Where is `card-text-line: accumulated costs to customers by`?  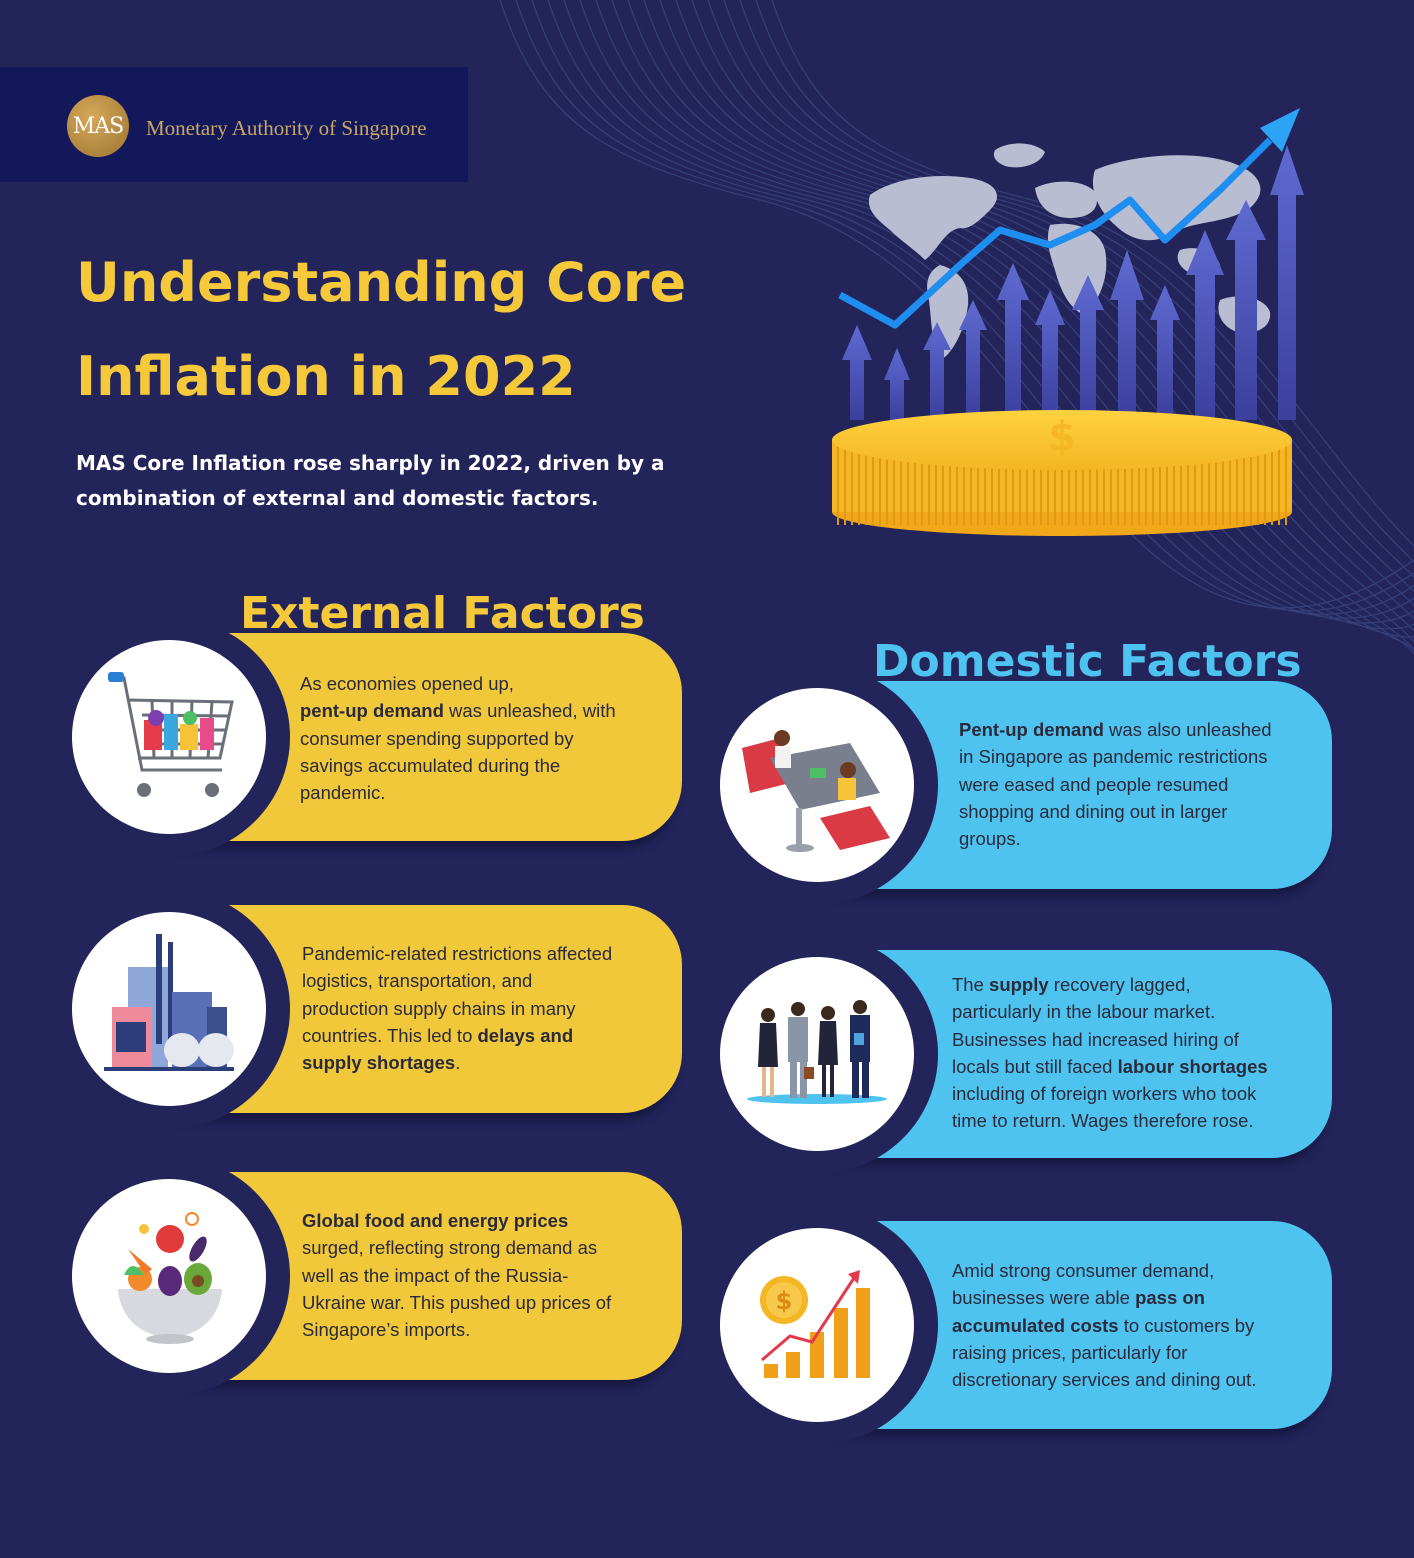 card-text-line: accumulated costs to customers by is located at coordinates (1122, 1325).